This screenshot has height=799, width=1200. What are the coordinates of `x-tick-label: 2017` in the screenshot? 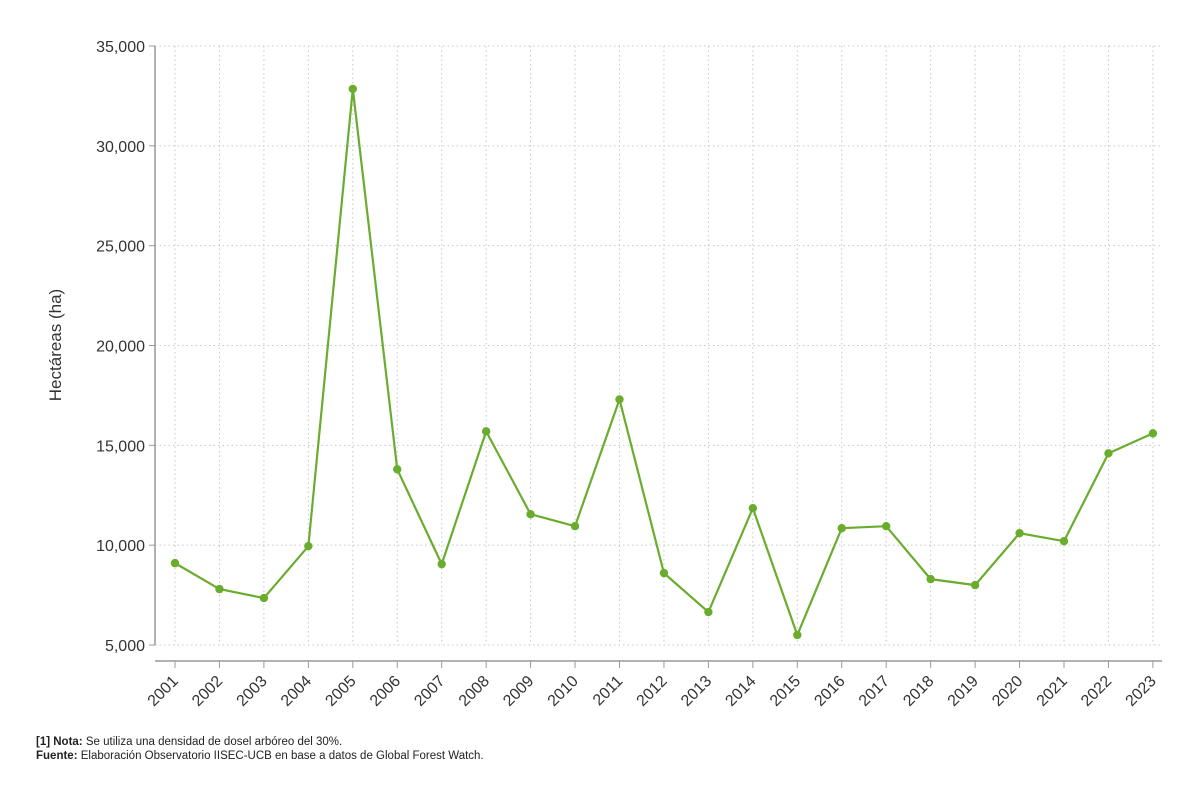 It's located at (874, 691).